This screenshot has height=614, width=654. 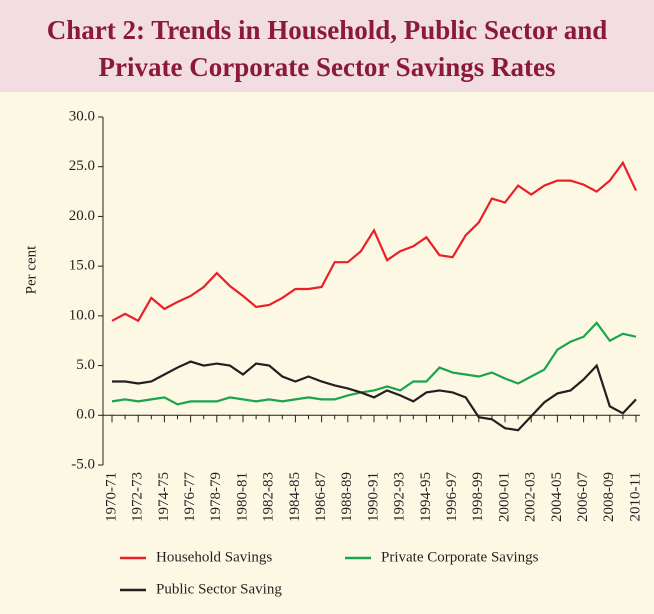 What do you see at coordinates (583, 497) in the screenshot?
I see `x-tick-label: 2006-07` at bounding box center [583, 497].